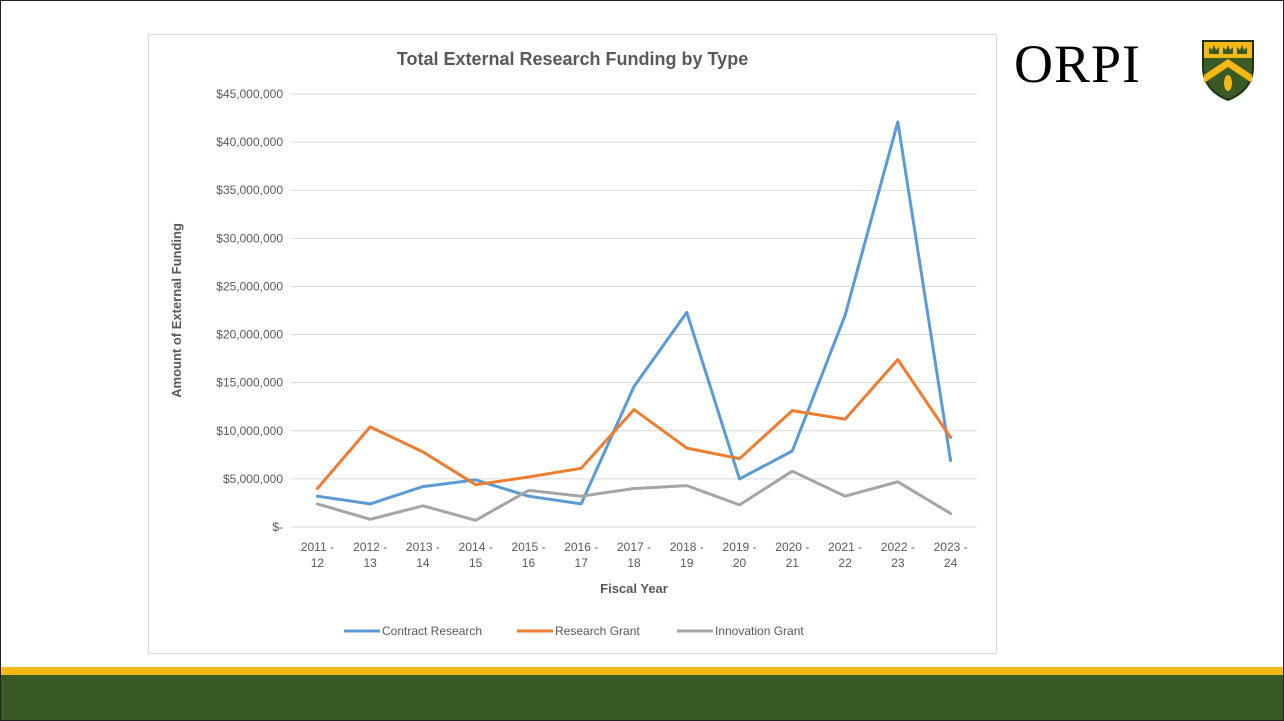 The width and height of the screenshot is (1284, 721). Describe the element at coordinates (249, 238) in the screenshot. I see `y-tick-label: $30,000,000` at that location.